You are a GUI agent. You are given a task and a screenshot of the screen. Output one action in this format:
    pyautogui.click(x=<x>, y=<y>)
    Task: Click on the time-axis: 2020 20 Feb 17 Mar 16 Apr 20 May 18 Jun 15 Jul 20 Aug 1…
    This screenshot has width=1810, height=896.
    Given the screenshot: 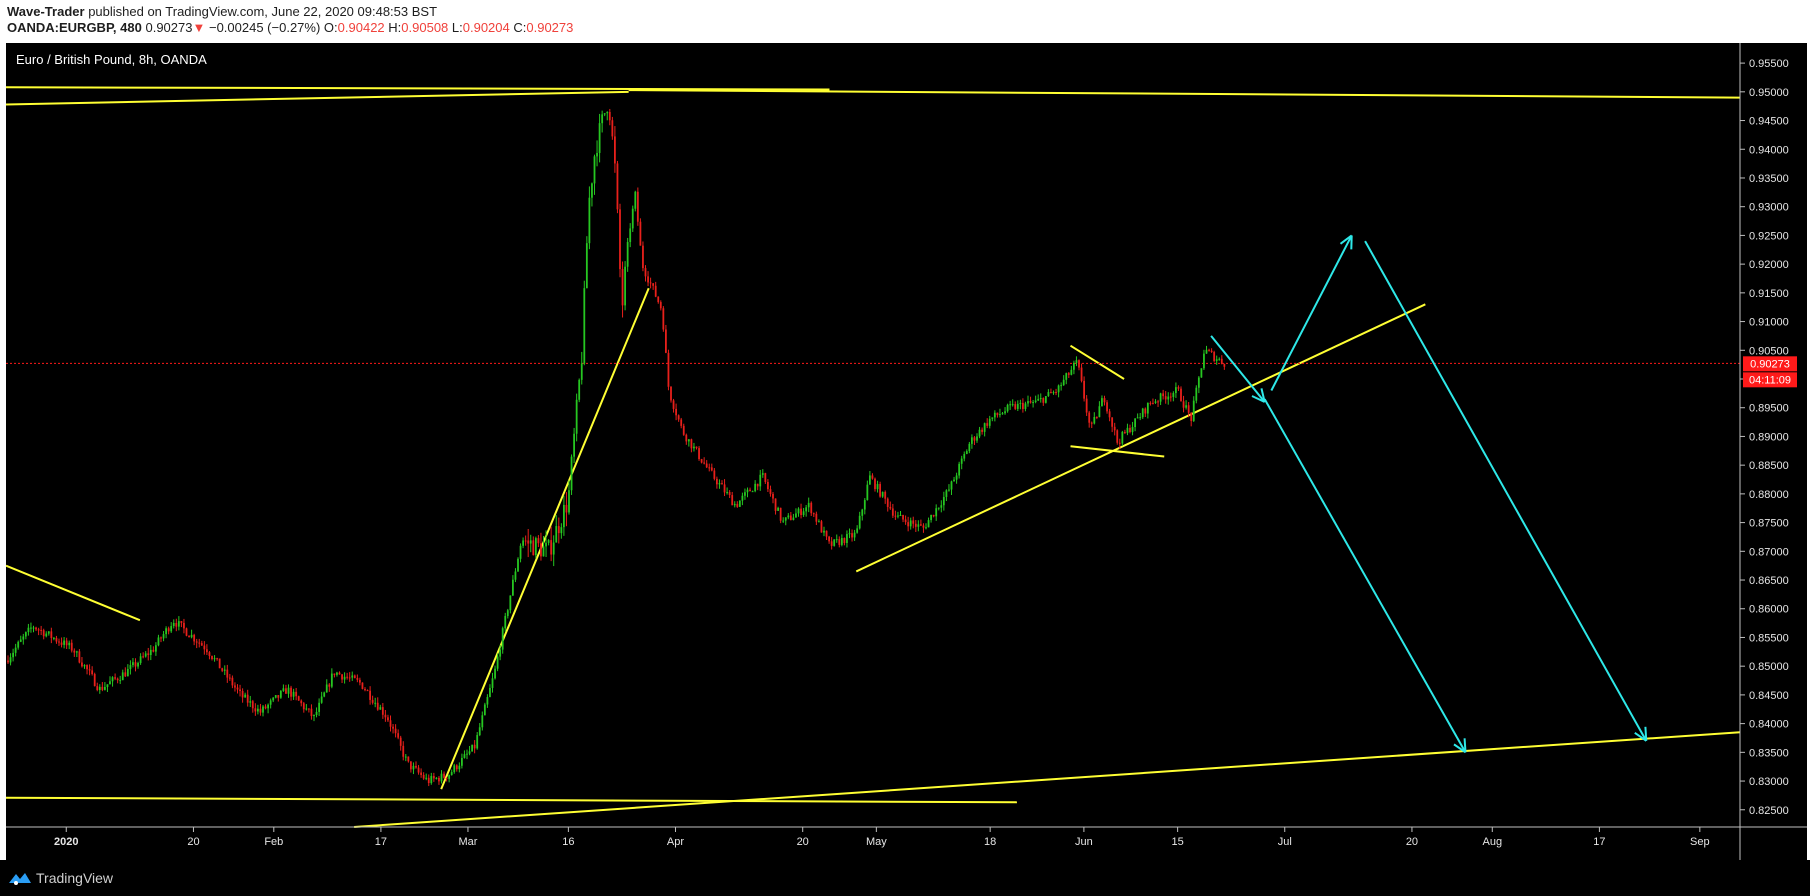 What is the action you would take?
    pyautogui.click(x=882, y=837)
    